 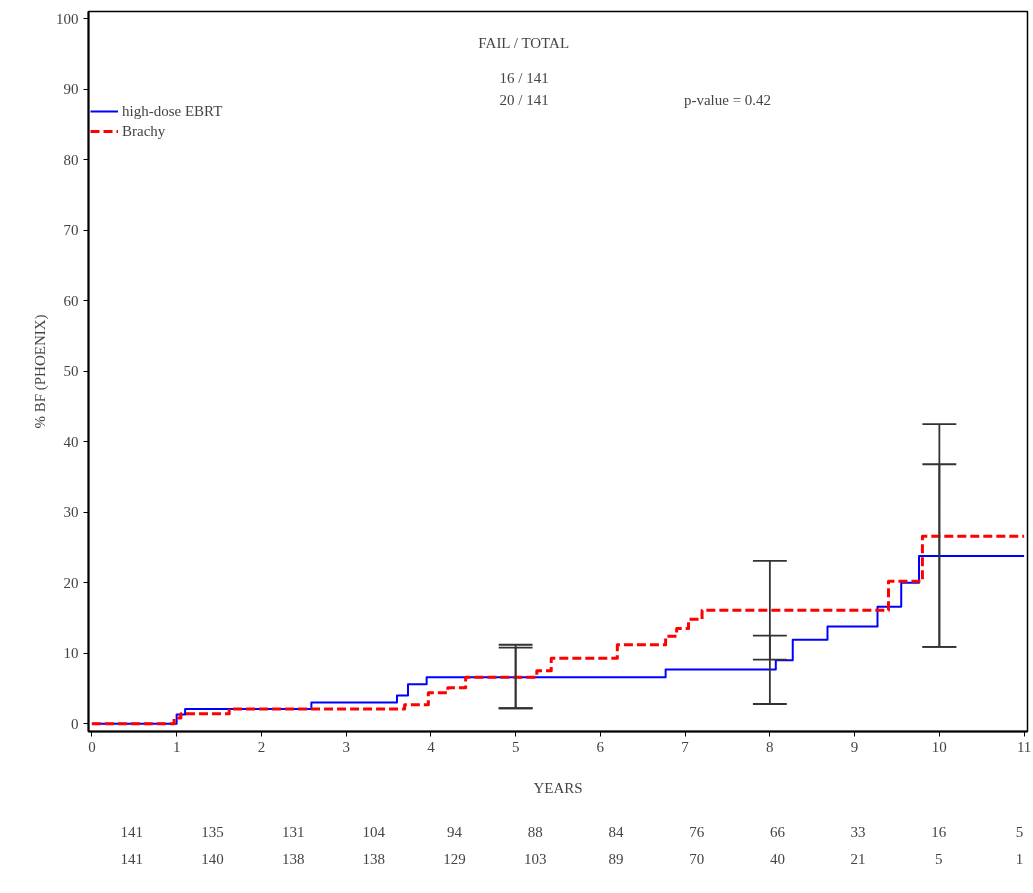 What do you see at coordinates (346, 746) in the screenshot?
I see `x-tick-label: 3` at bounding box center [346, 746].